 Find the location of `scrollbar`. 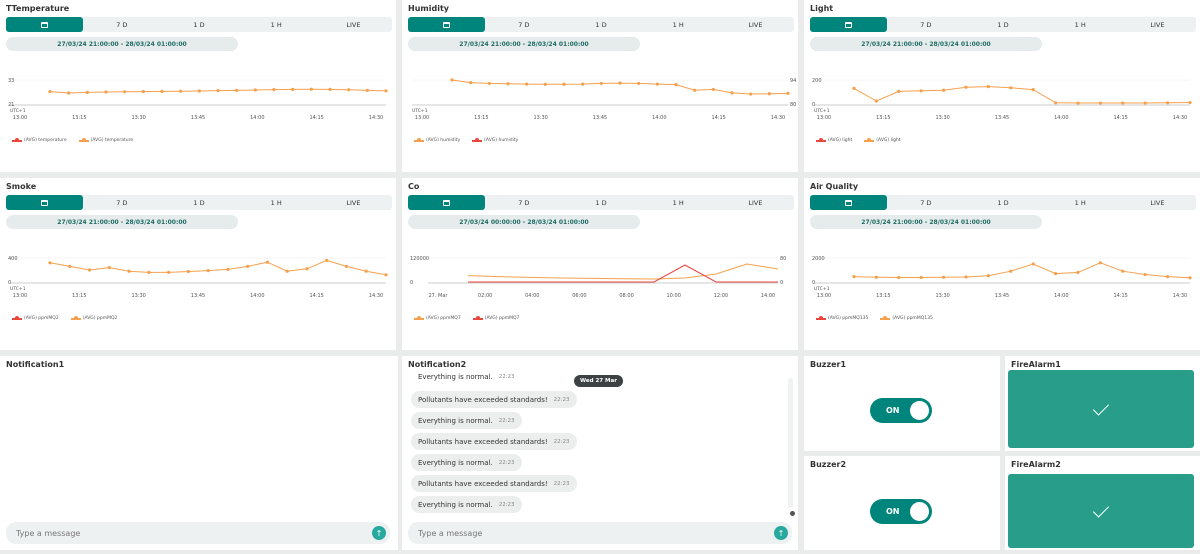

scrollbar is located at coordinates (790, 443).